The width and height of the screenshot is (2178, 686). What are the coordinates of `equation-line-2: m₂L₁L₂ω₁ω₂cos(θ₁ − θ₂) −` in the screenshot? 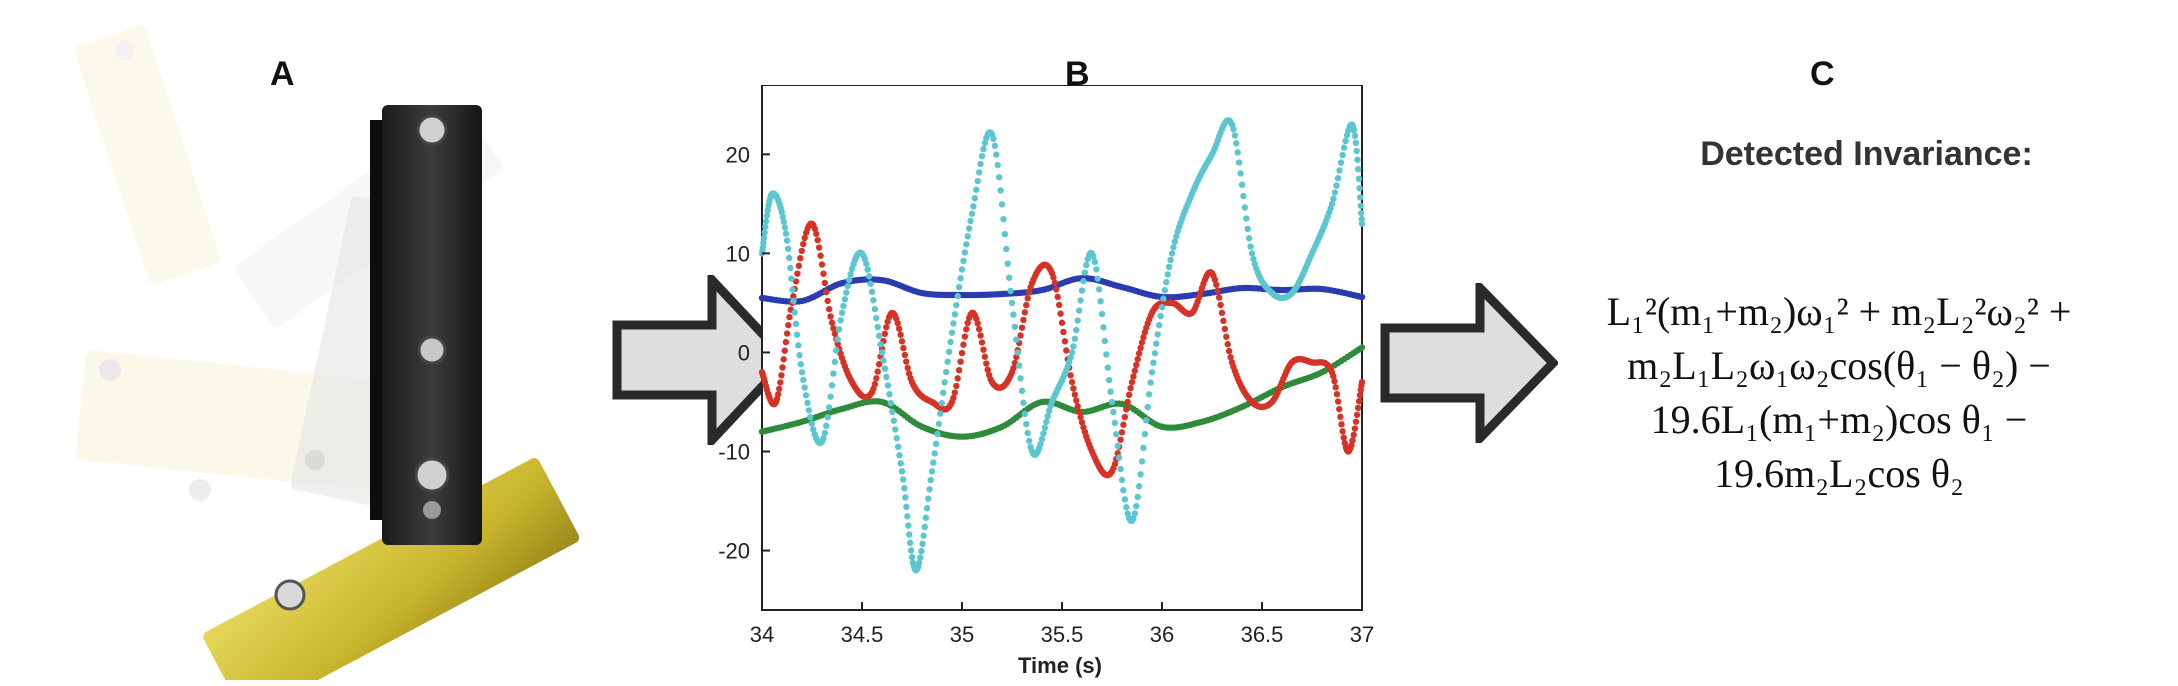 It's located at (1839, 365).